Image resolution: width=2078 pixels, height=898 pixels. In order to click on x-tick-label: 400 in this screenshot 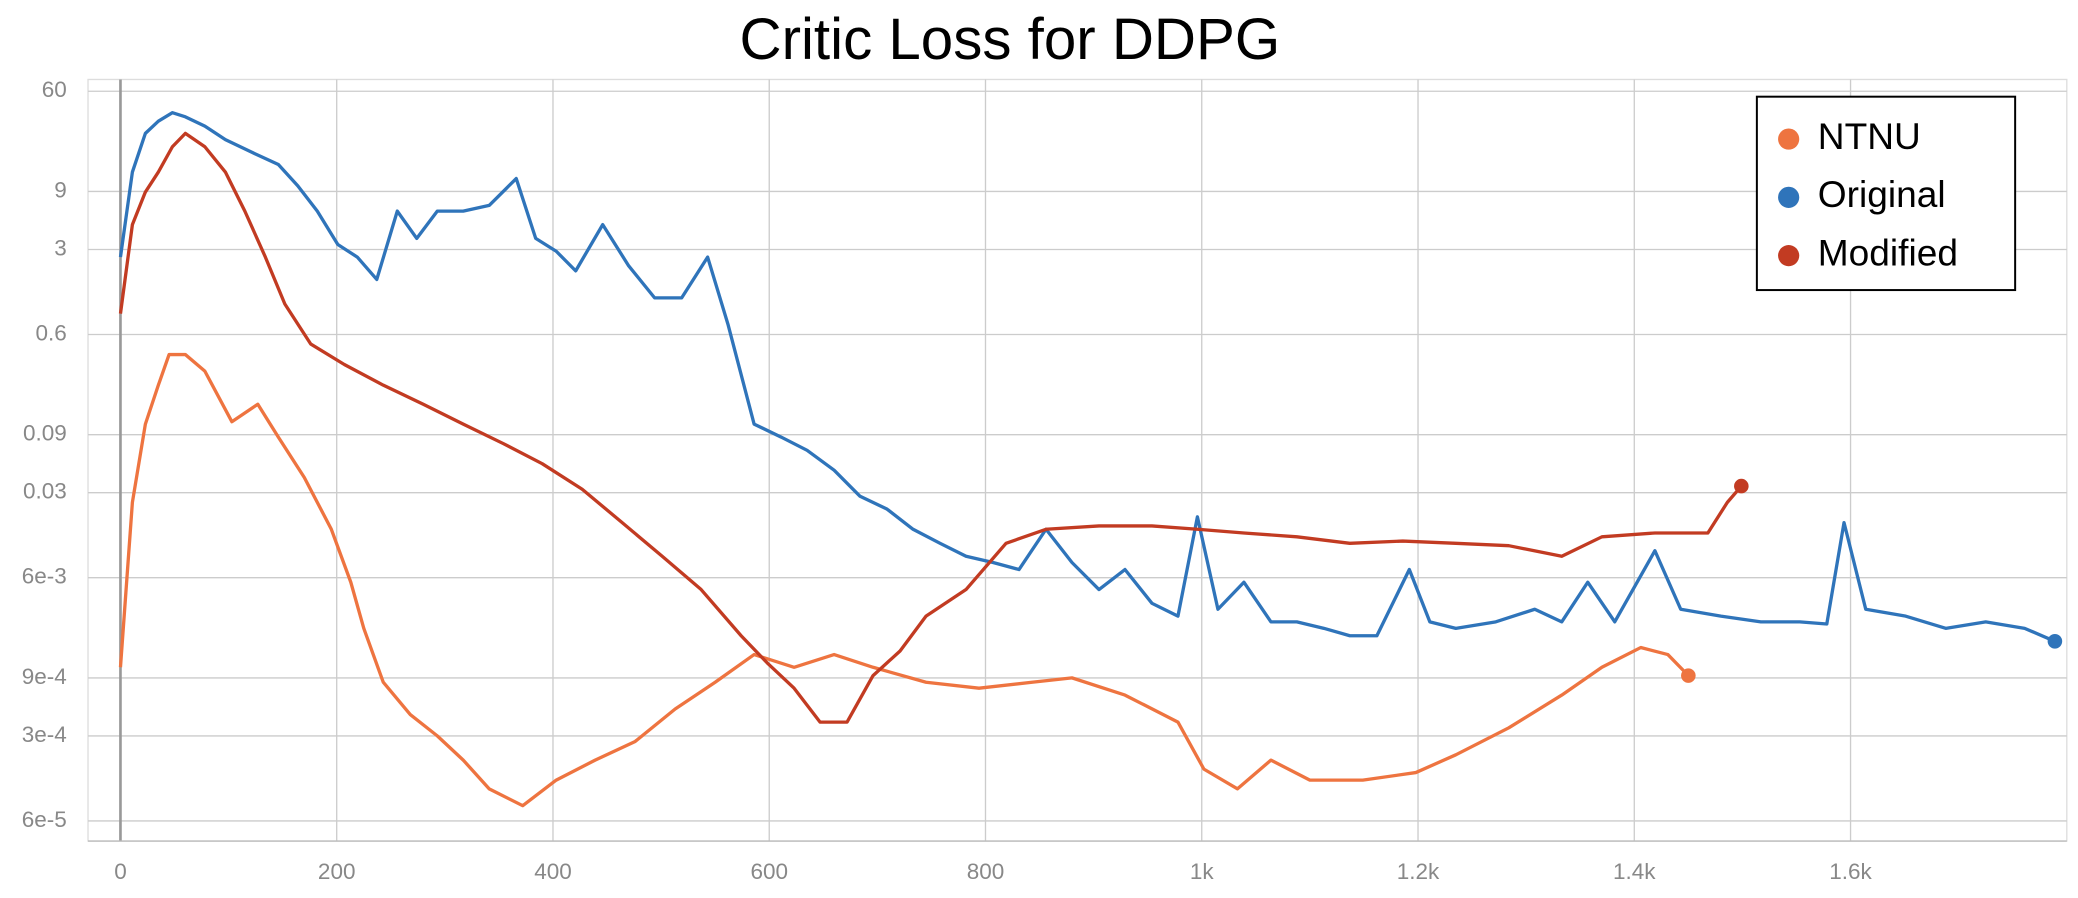, I will do `click(553, 871)`.